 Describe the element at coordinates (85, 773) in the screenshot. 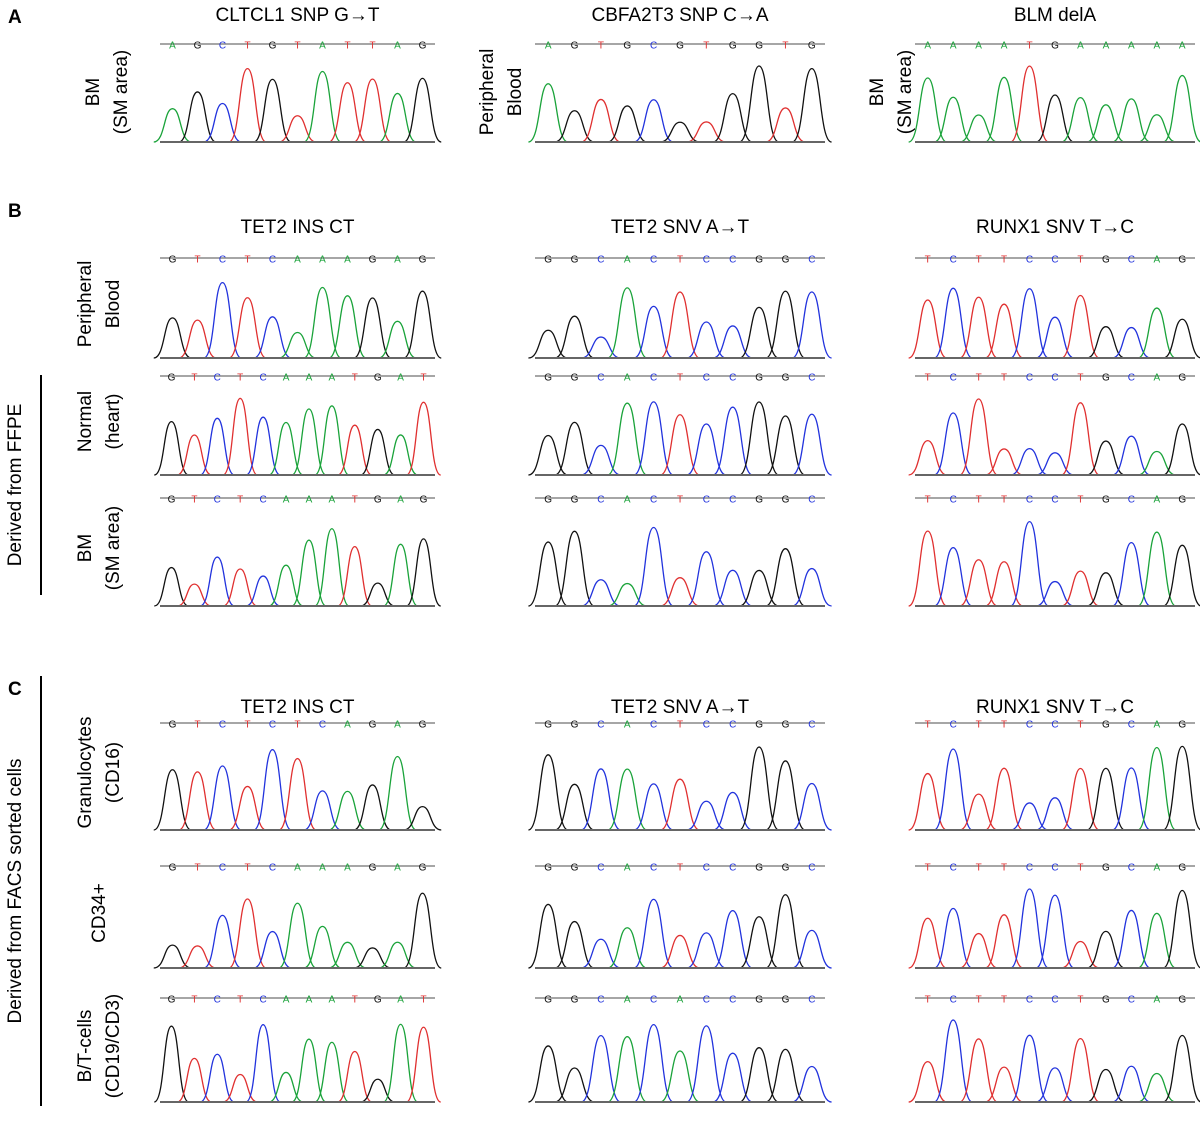

I see `row-label: Granulocytes` at that location.